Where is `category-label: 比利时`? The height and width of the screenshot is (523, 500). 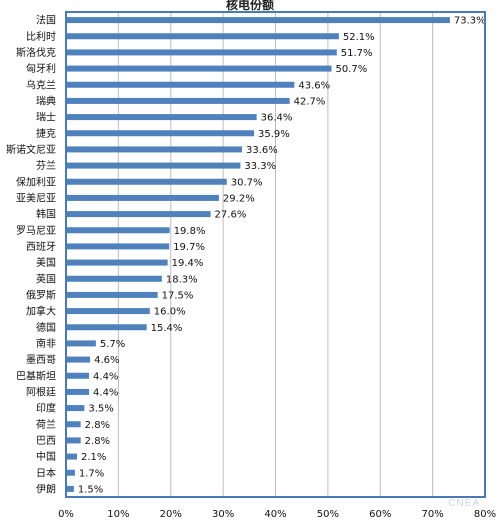
category-label: 比利时 is located at coordinates (41, 37).